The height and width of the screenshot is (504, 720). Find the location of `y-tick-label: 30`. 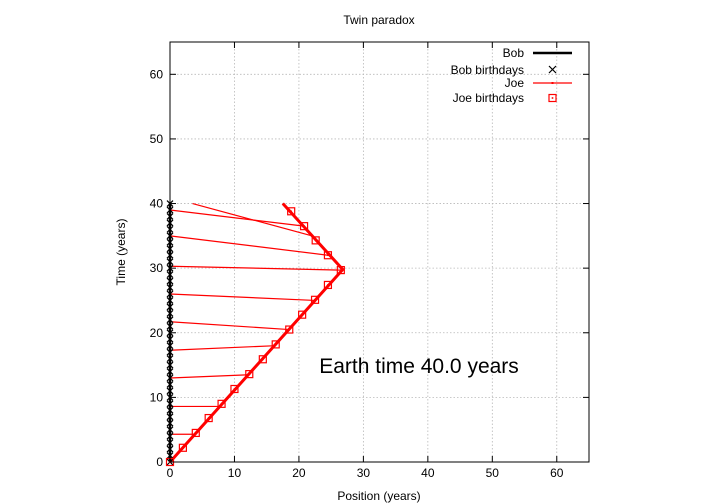

y-tick-label: 30 is located at coordinates (157, 268).